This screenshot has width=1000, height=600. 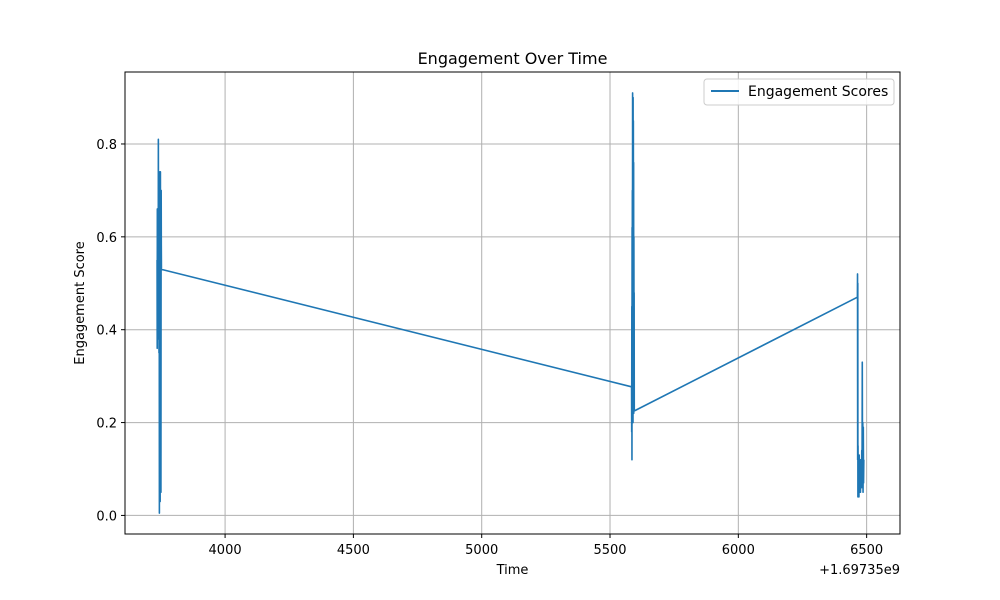 I want to click on x-tick-label: 4500, so click(x=353, y=550).